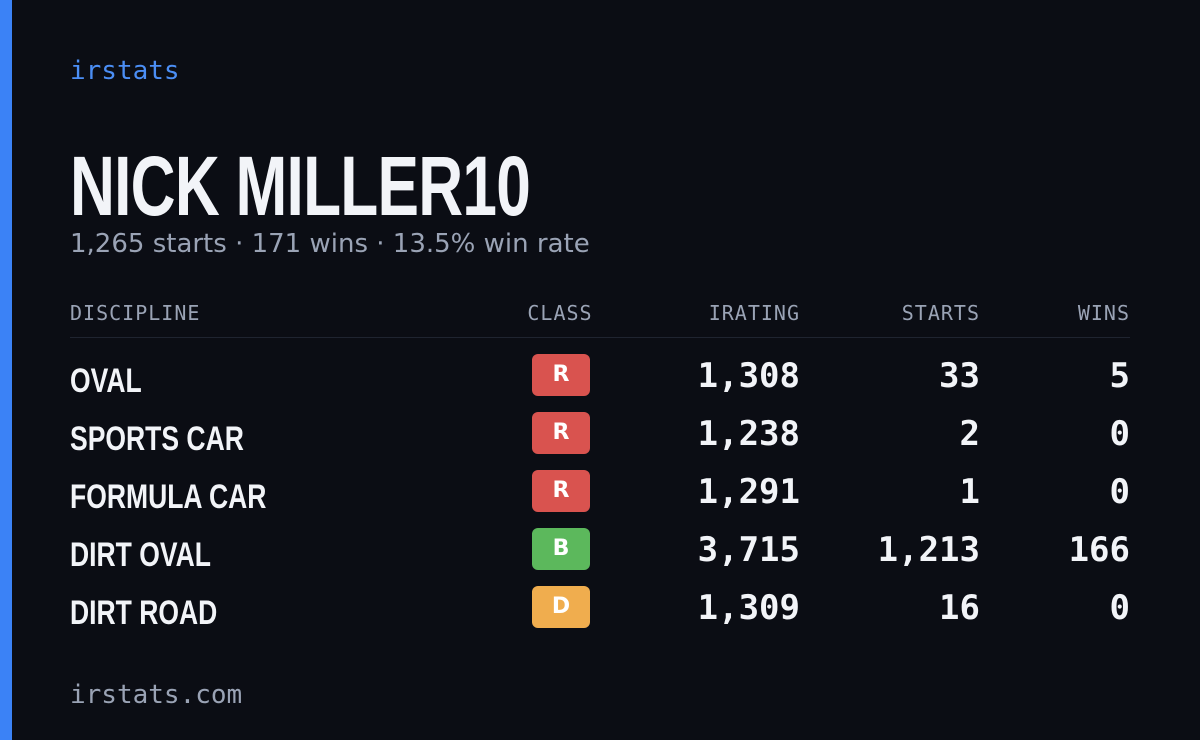  Describe the element at coordinates (135, 313) in the screenshot. I see `discipline-header: DISCIPLINE` at that location.